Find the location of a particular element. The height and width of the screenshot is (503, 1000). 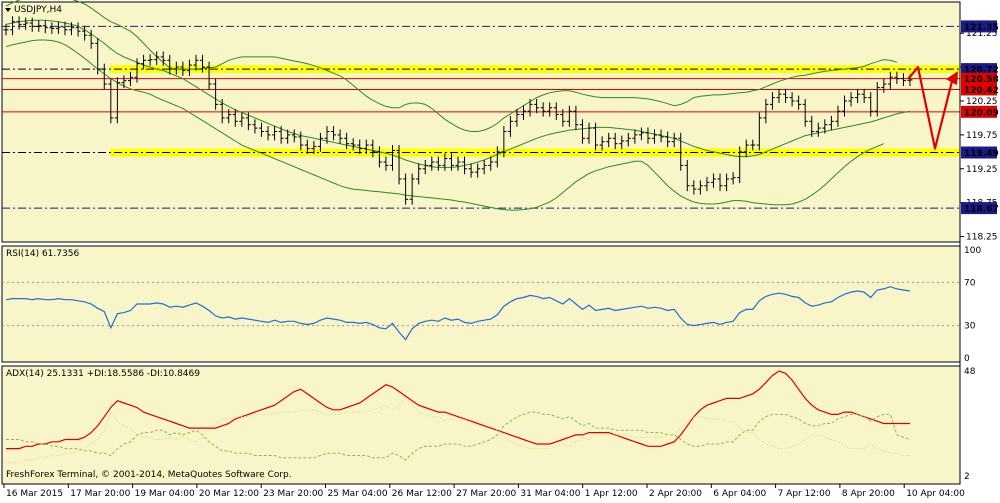

level-label-text: 118.67 is located at coordinates (981, 210).